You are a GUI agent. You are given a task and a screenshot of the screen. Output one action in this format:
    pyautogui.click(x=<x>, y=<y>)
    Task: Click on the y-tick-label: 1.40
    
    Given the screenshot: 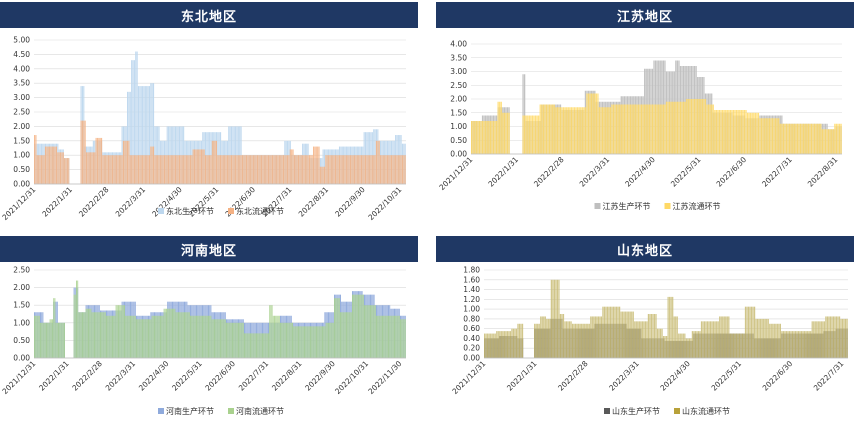 What is the action you would take?
    pyautogui.click(x=471, y=289)
    